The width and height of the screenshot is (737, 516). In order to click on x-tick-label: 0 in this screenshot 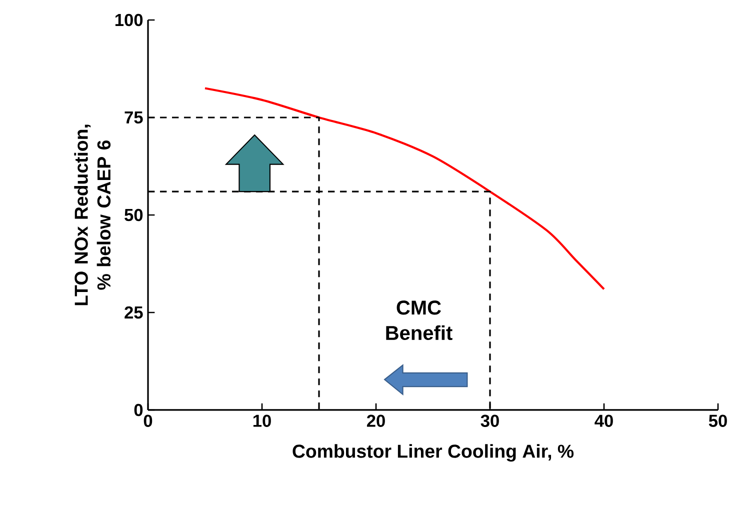, I will do `click(148, 420)`.